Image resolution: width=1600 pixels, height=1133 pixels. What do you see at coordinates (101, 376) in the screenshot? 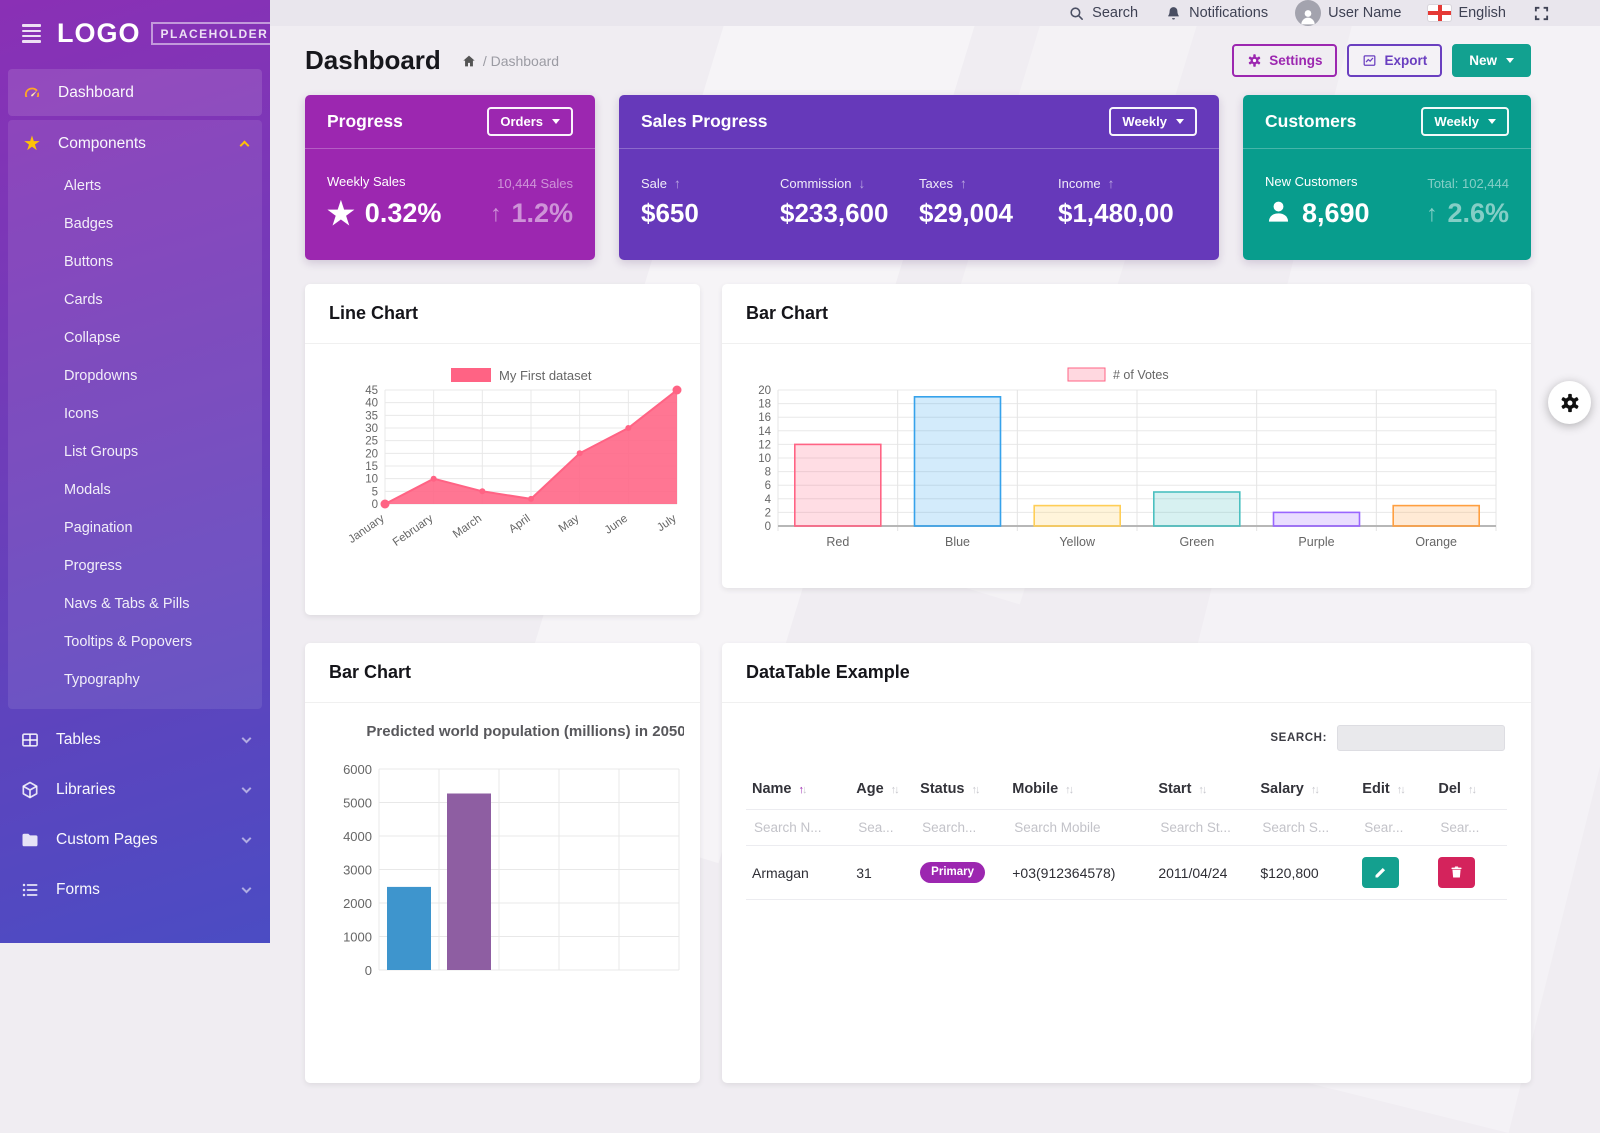
I see `sidebar-item-dropdowns: Dropdowns` at bounding box center [101, 376].